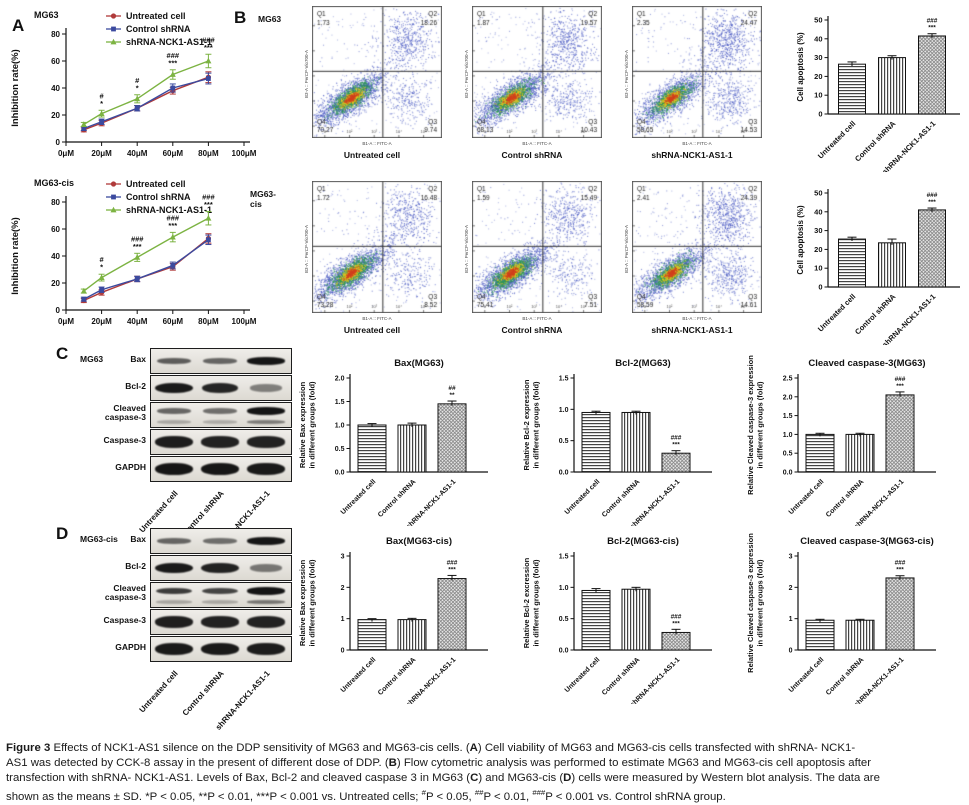 The height and width of the screenshot is (805, 969). Describe the element at coordinates (66, 321) in the screenshot. I see `x-tick-label: 0μM` at that location.